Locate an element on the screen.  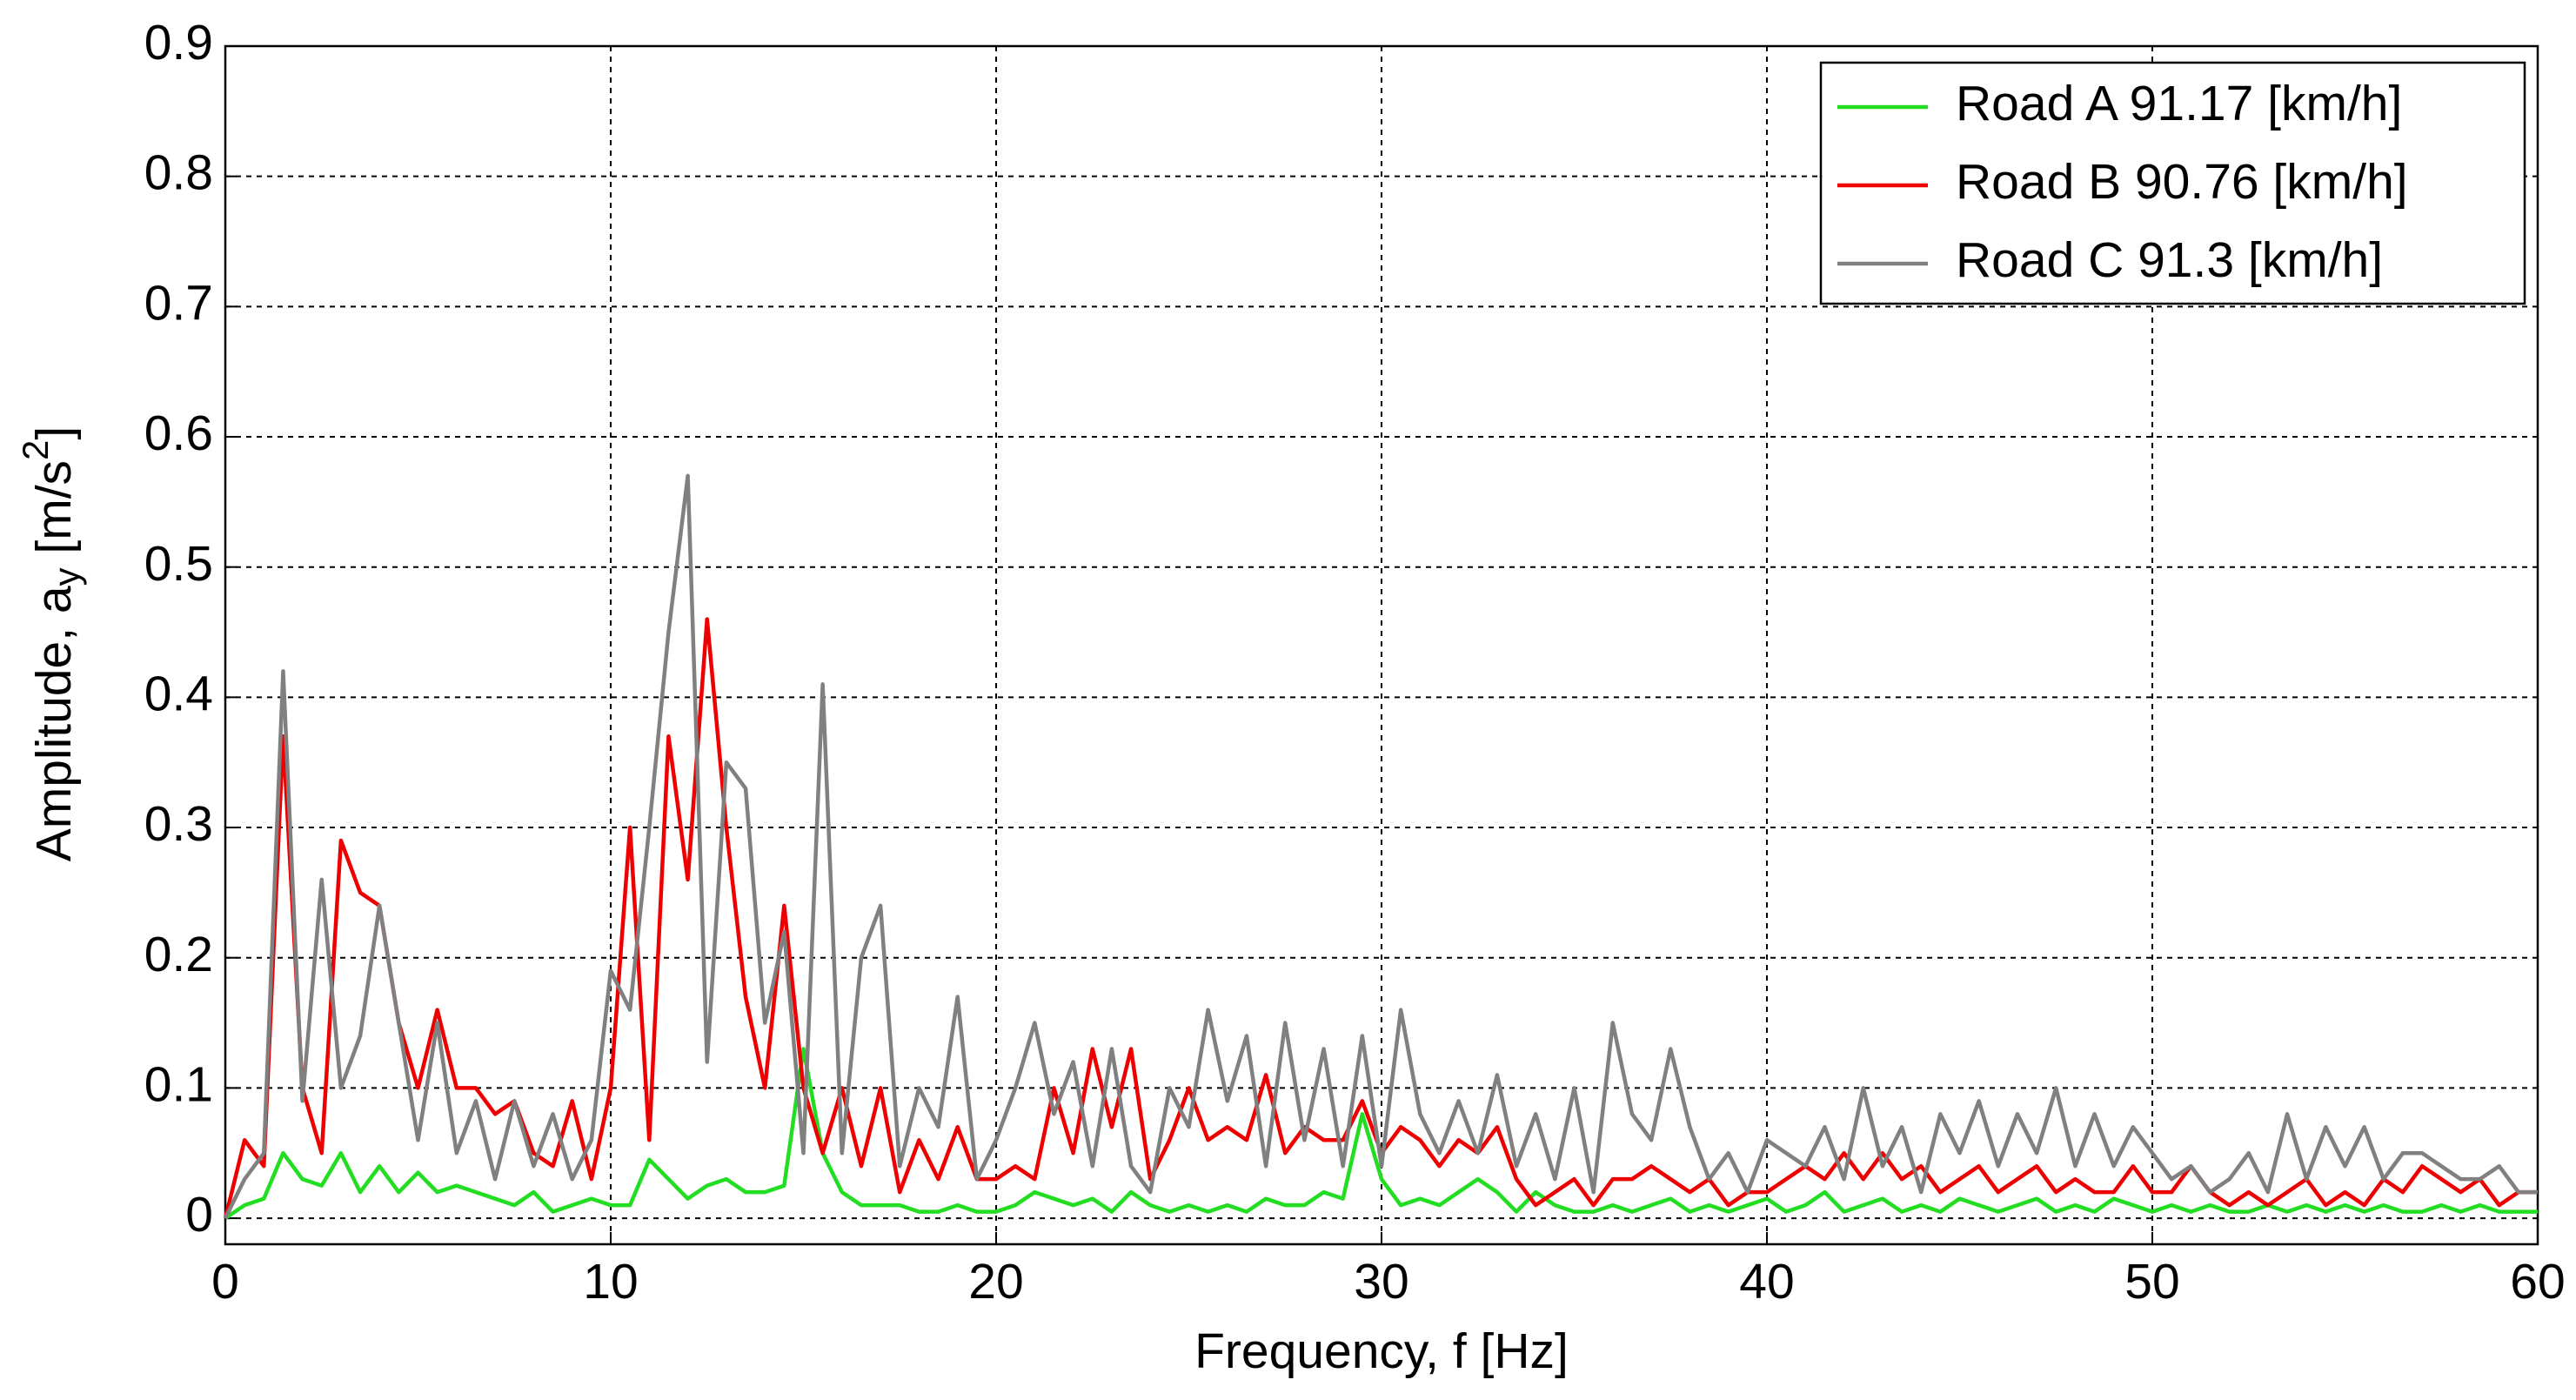
y-tick-label: 0.8 is located at coordinates (178, 173).